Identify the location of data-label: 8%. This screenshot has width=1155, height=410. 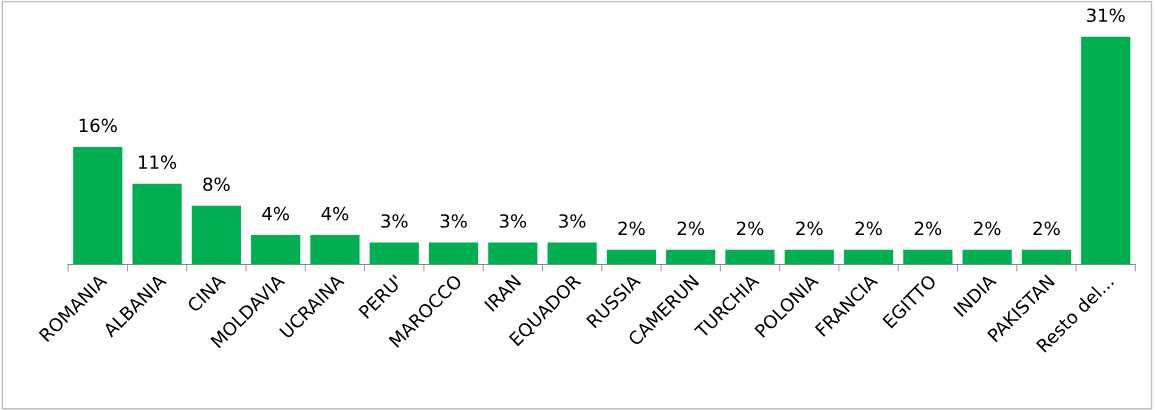
(216, 184).